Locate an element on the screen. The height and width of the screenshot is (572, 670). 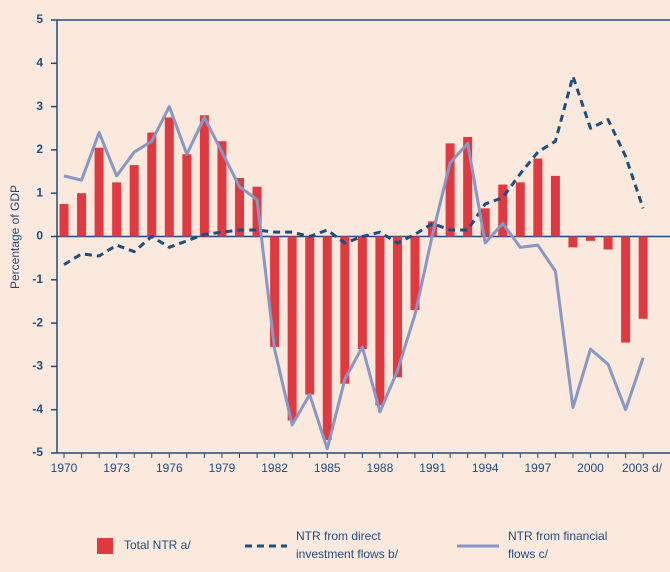
y-tick-label: 2 is located at coordinates (39, 149).